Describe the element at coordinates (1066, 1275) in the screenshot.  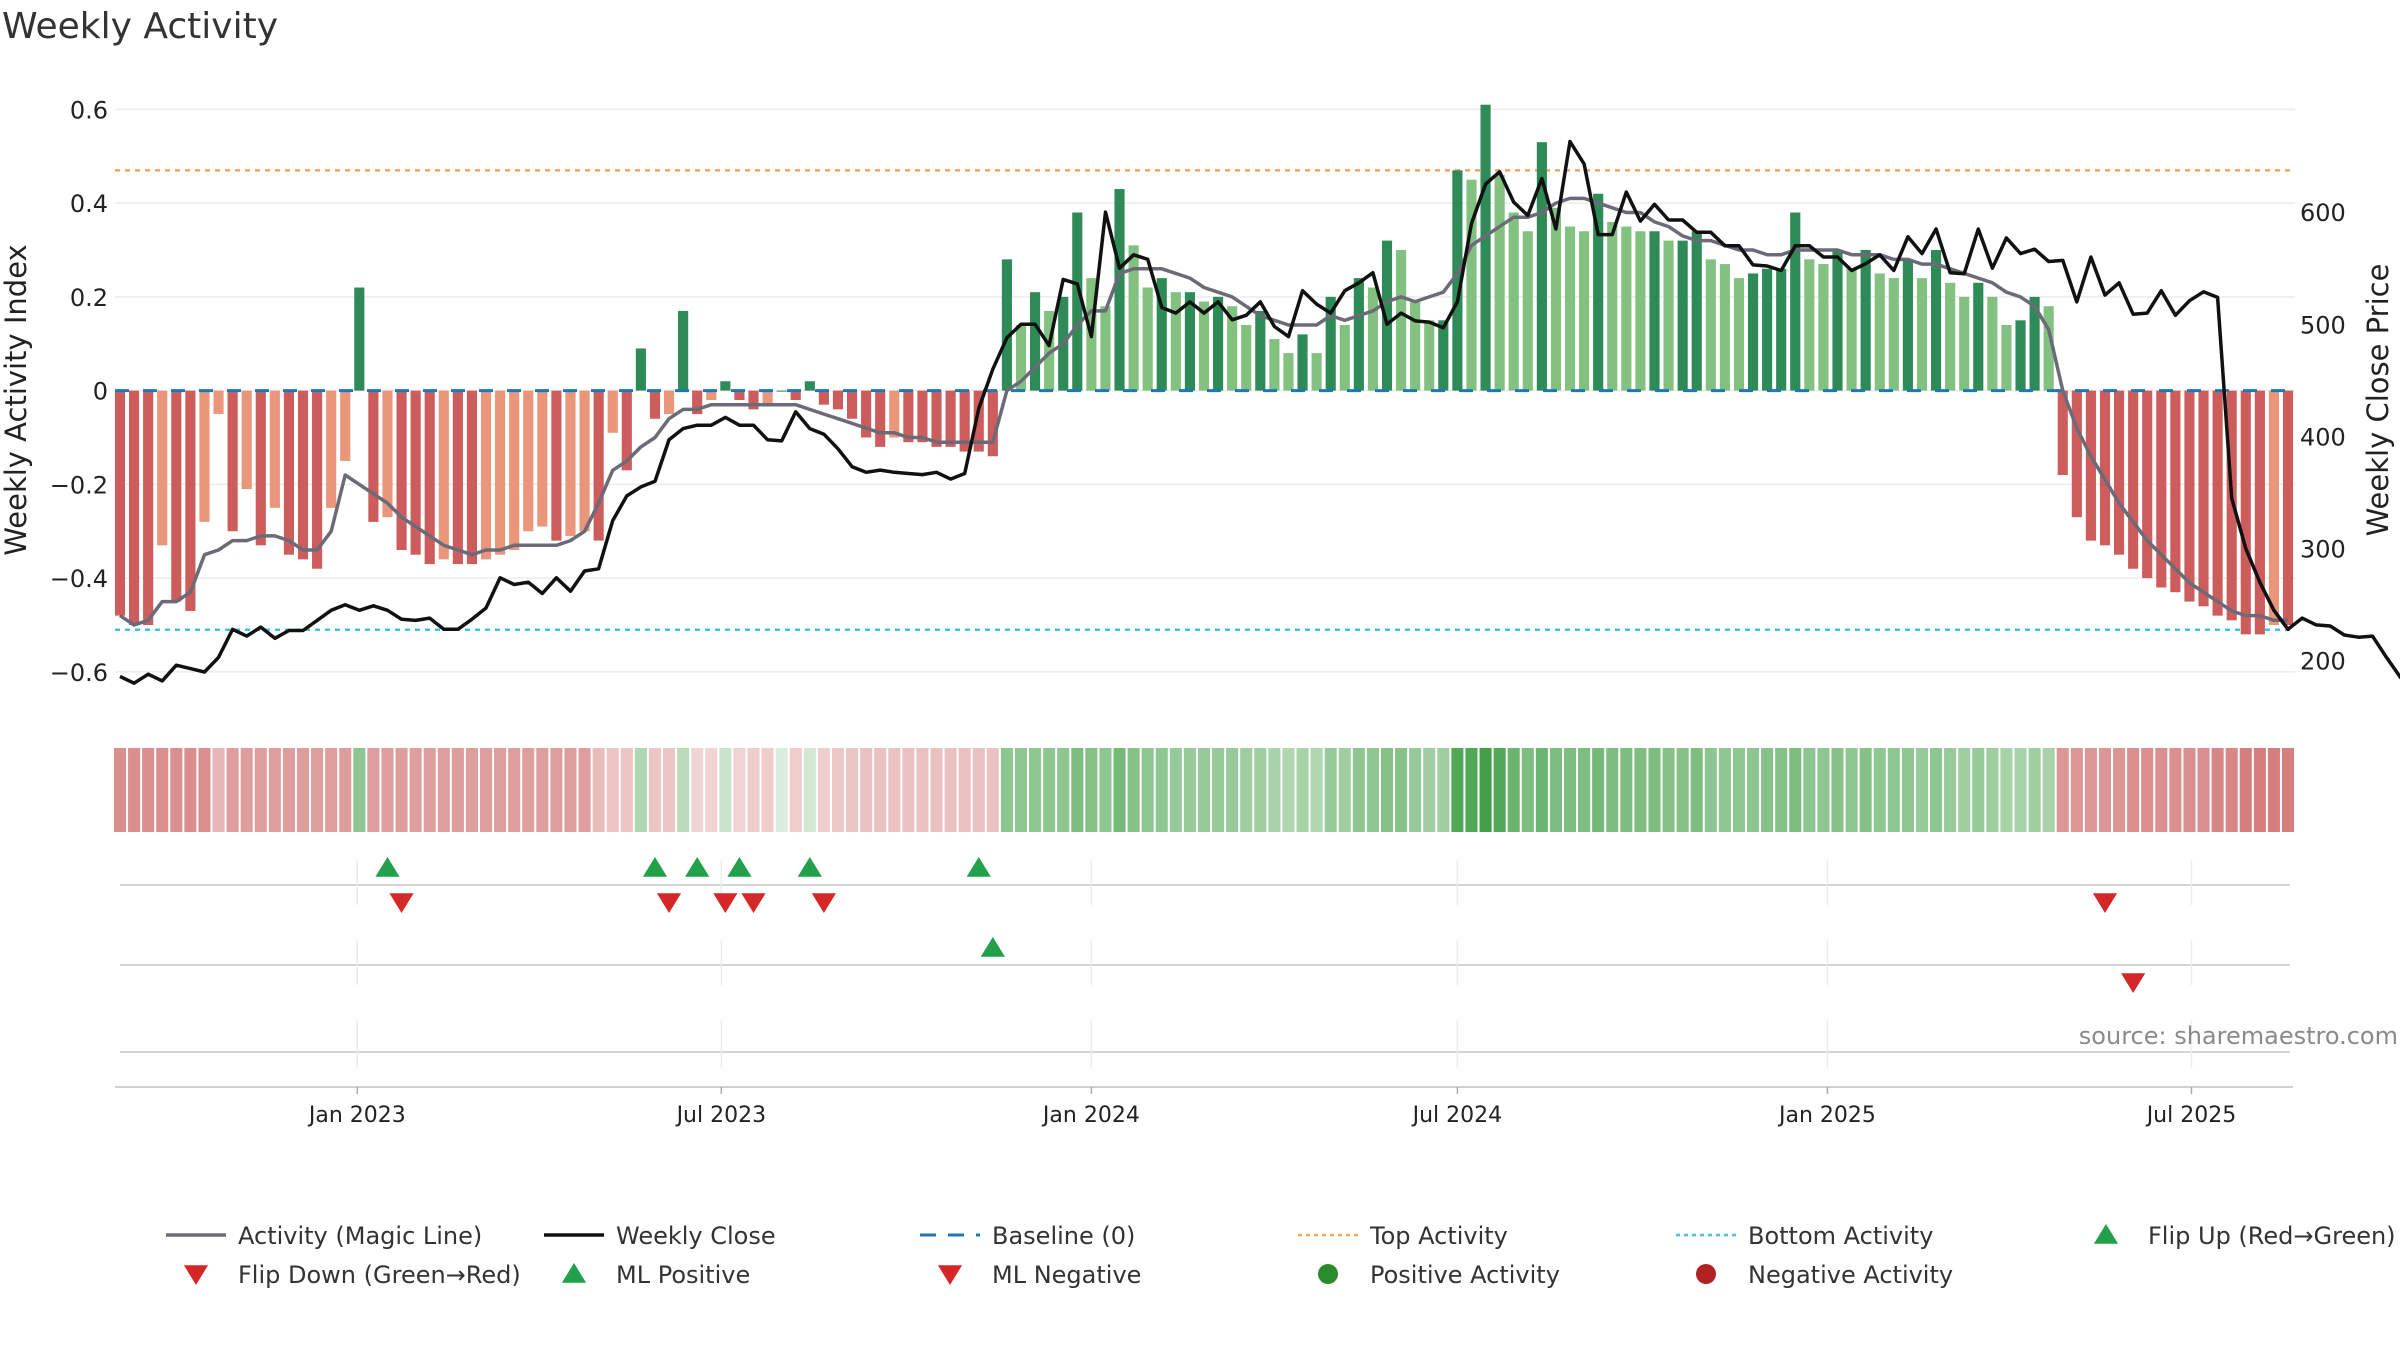
I see `legend-label: ML Negative` at that location.